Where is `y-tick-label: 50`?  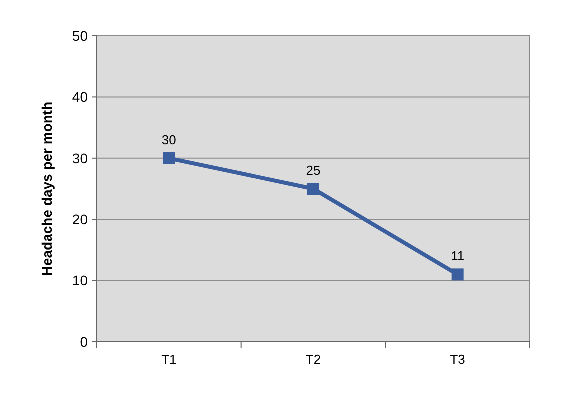 y-tick-label: 50 is located at coordinates (80, 36).